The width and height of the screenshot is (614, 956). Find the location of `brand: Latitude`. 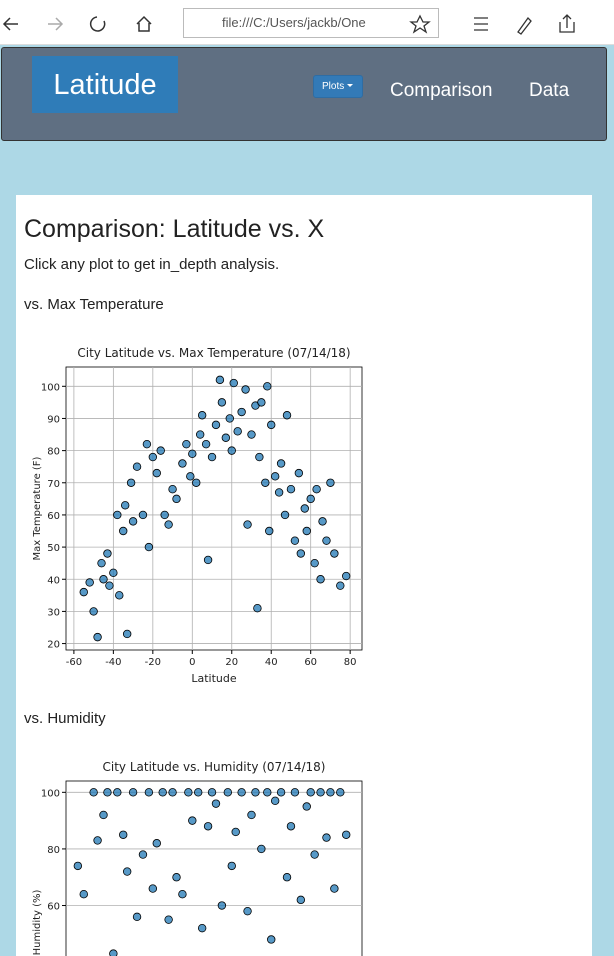

brand: Latitude is located at coordinates (105, 84).